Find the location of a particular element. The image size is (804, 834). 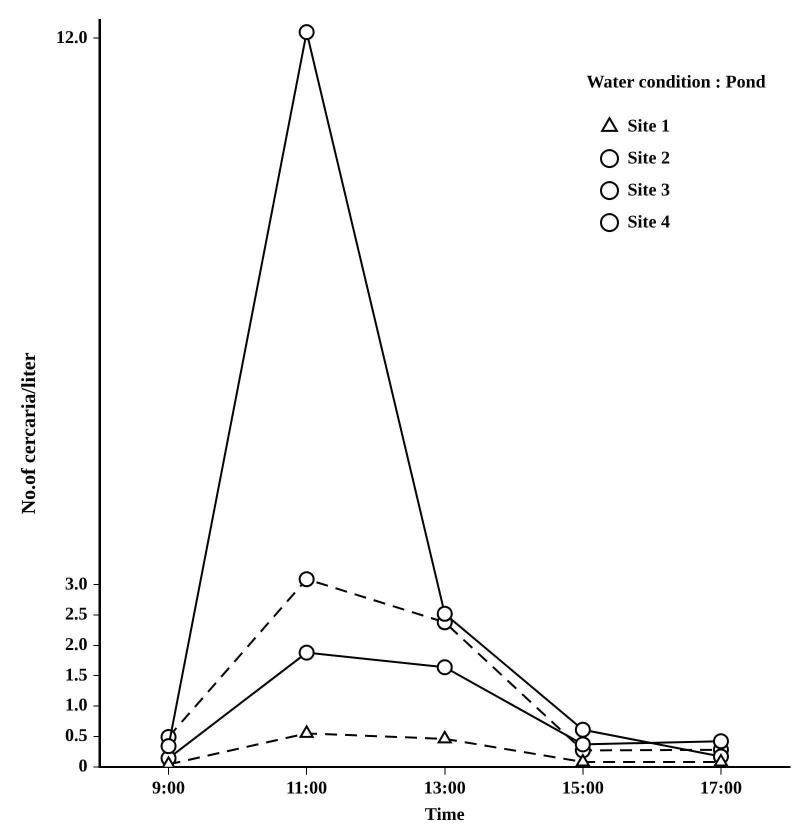

y-tick-label: 12.0 is located at coordinates (72, 36).